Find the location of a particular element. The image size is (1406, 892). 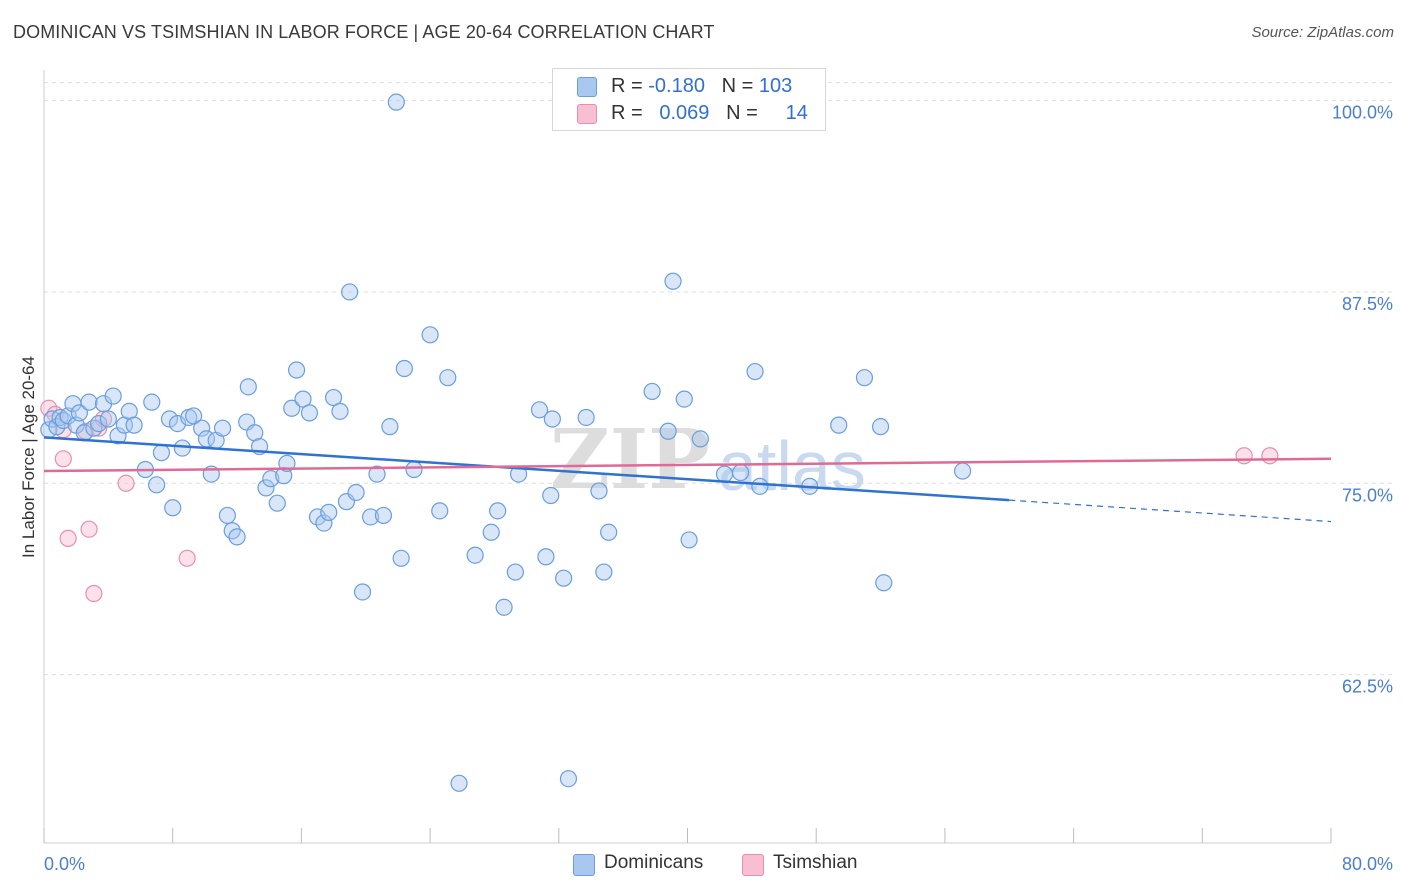

legend-tsimshian-text: R = 0.069 N = 14 is located at coordinates (709, 113).